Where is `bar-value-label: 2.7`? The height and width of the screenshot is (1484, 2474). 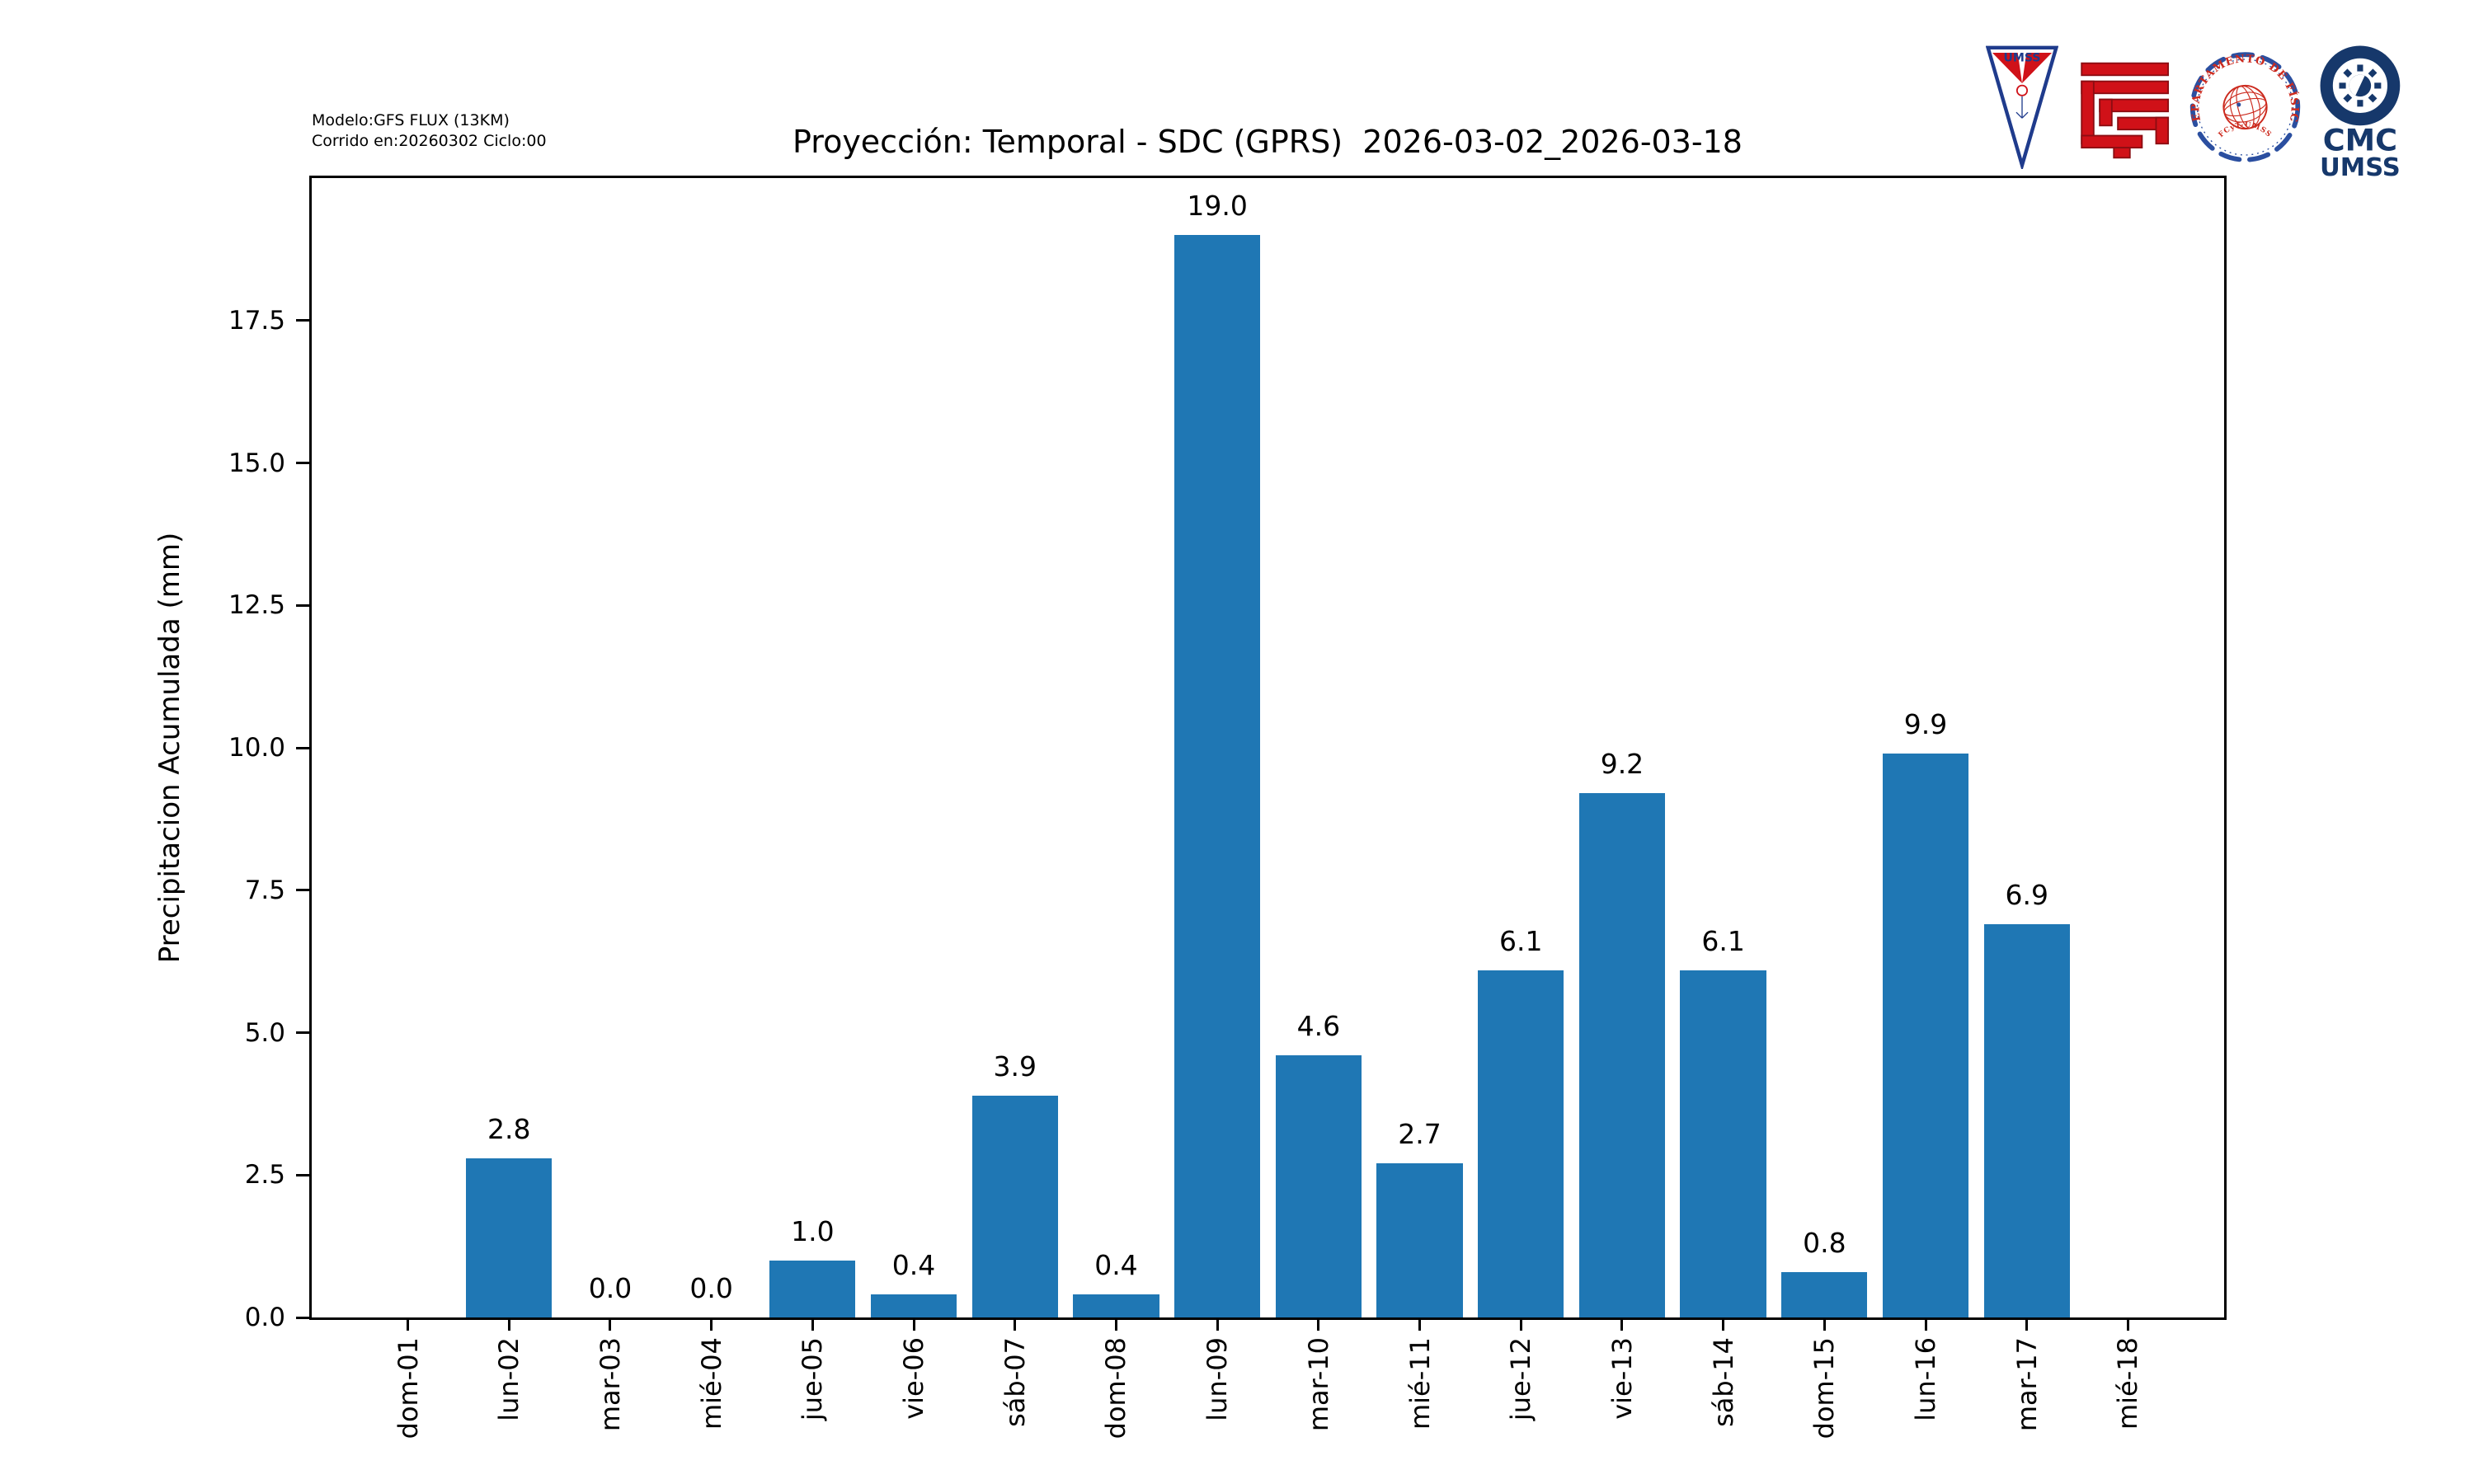
bar-value-label: 2.7 is located at coordinates (1420, 1134).